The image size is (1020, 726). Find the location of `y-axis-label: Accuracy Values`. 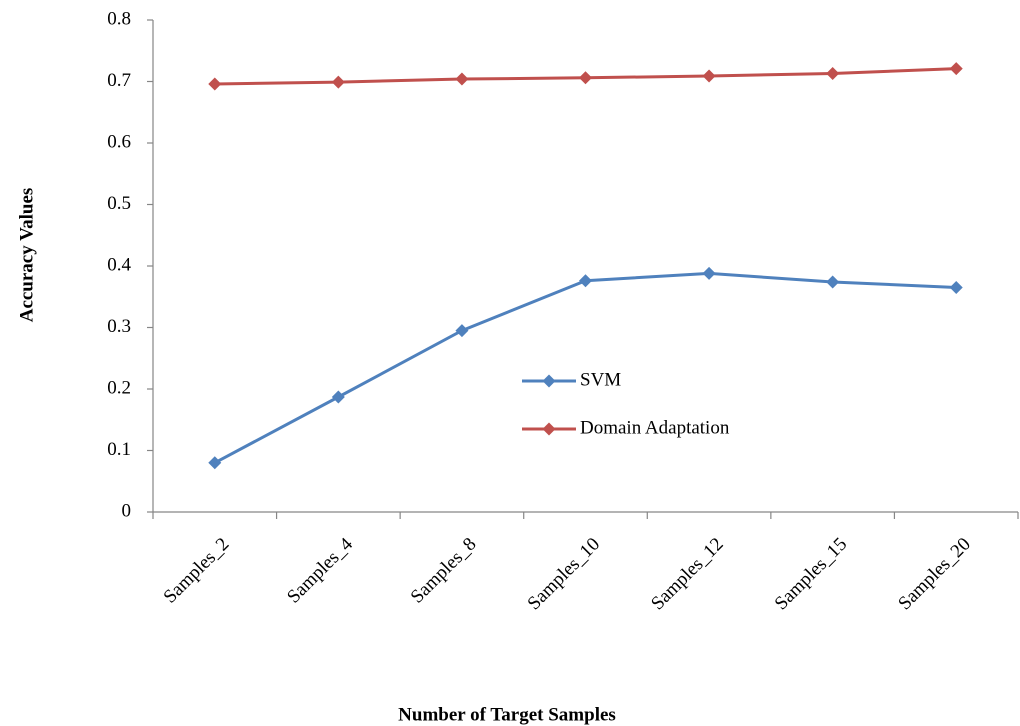

y-axis-label: Accuracy Values is located at coordinates (26, 255).